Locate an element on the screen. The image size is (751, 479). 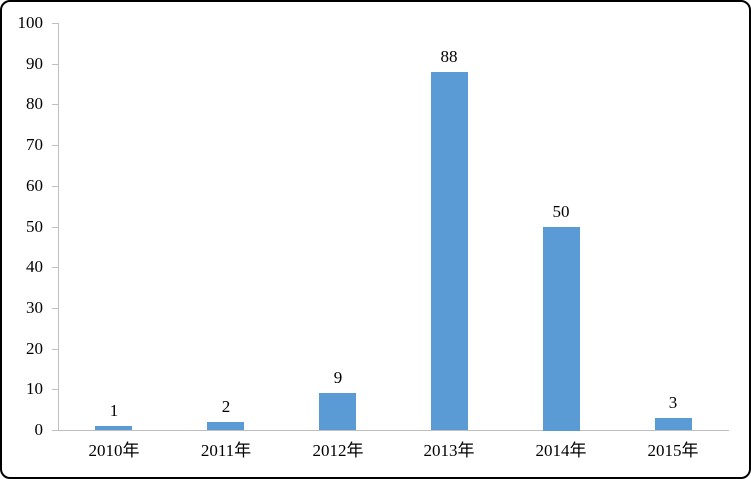
y-axis-tick-label: 10 is located at coordinates (34, 388).